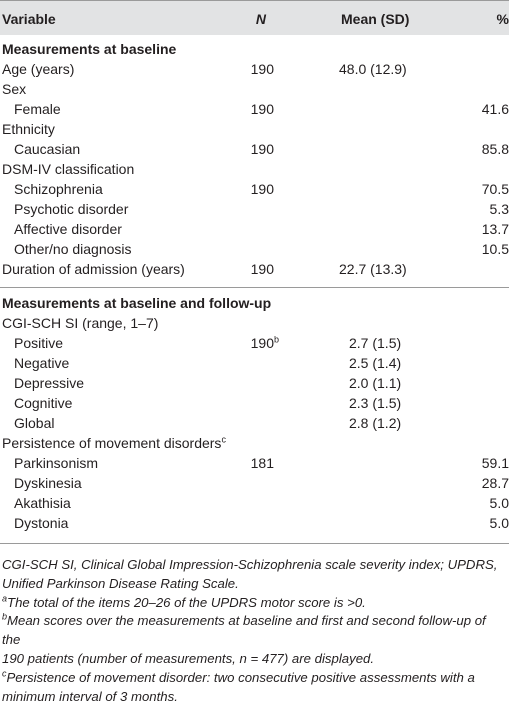  What do you see at coordinates (254, 323) in the screenshot?
I see `table-row: CGI-SCH SI (range, 1–7)` at bounding box center [254, 323].